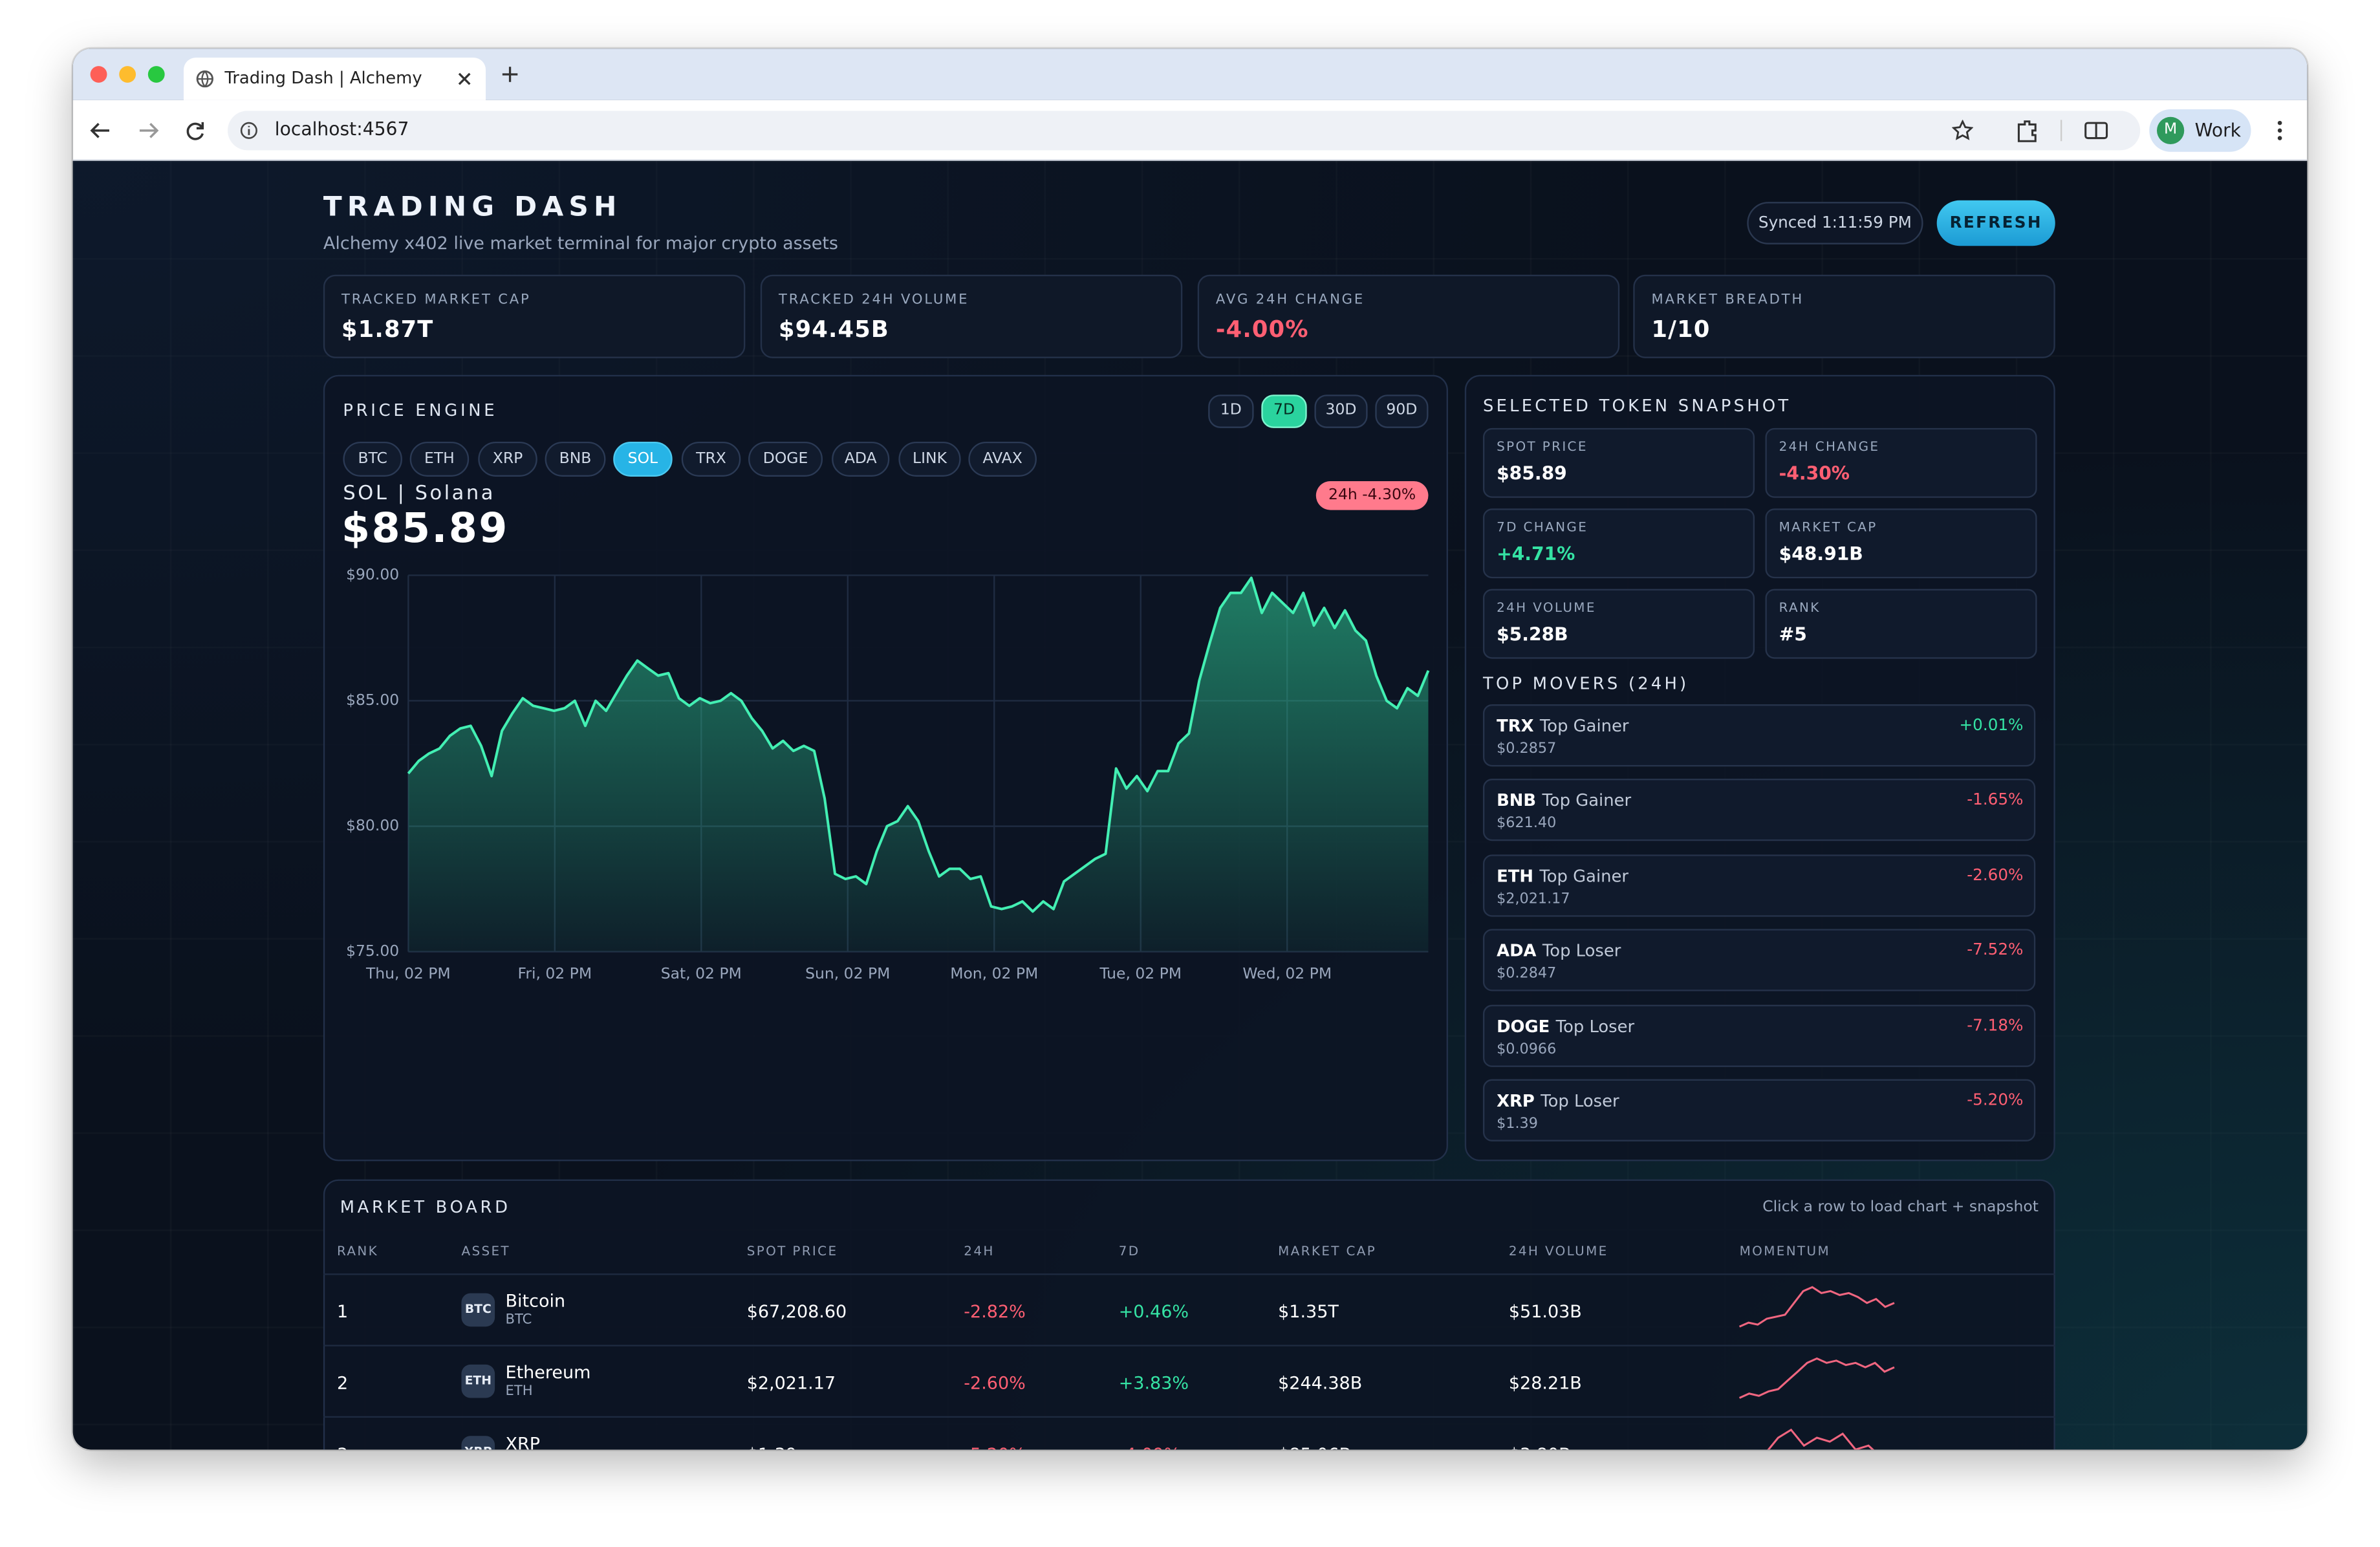  Describe the element at coordinates (1546, 608) in the screenshot. I see `snapshot-label: 24H VOLUME` at that location.